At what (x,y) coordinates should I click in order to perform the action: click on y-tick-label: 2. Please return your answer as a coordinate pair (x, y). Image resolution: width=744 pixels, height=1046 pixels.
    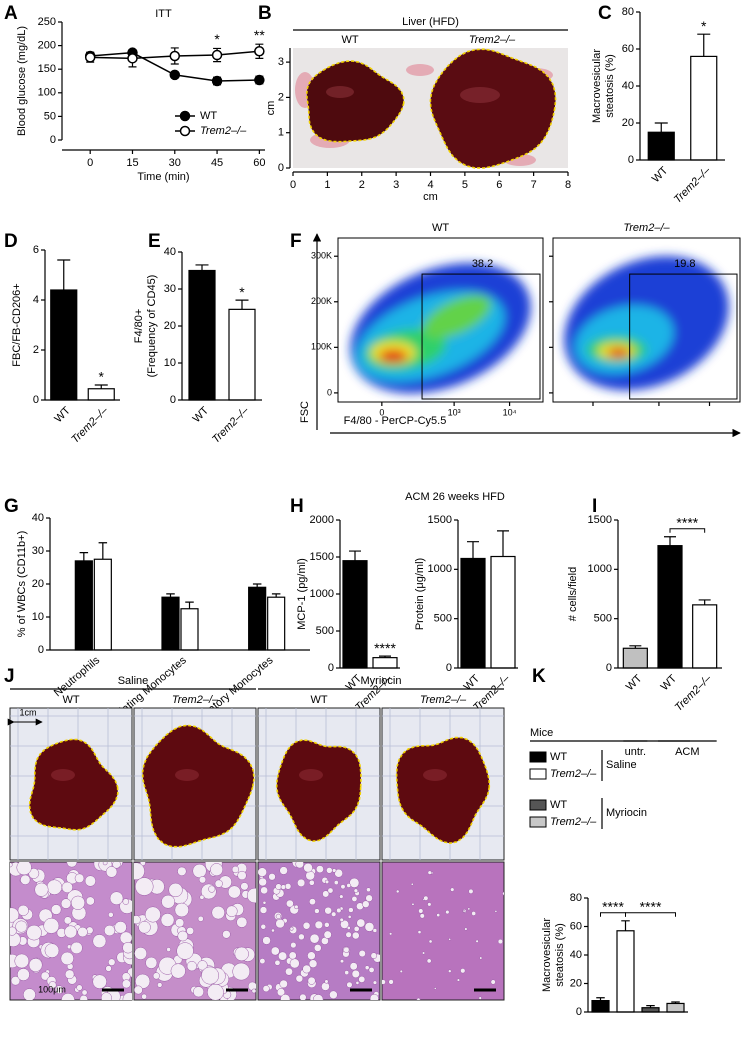
    Looking at the image, I should click on (281, 97).